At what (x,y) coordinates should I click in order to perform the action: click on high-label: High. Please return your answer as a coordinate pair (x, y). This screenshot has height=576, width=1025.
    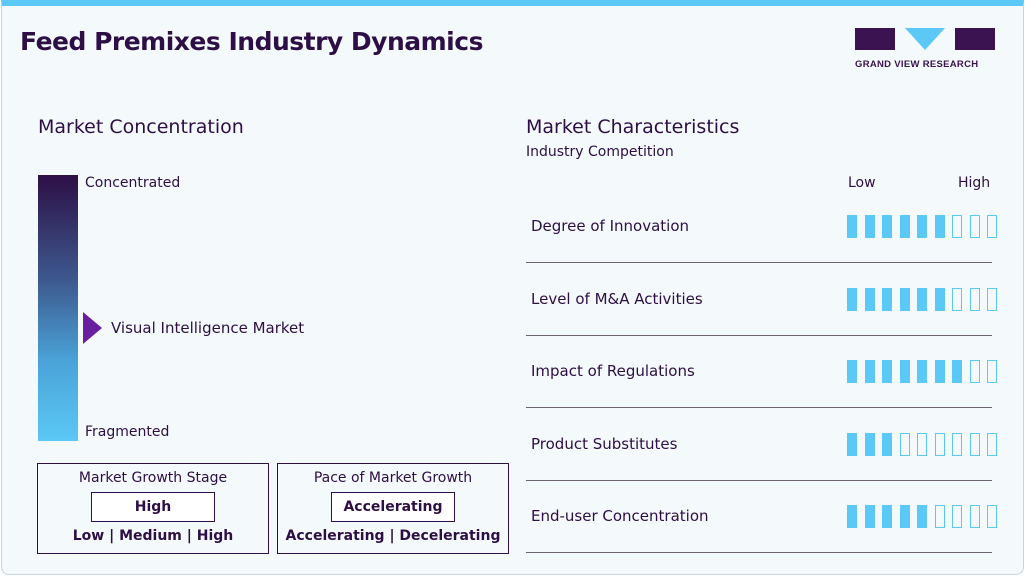
    Looking at the image, I should click on (974, 183).